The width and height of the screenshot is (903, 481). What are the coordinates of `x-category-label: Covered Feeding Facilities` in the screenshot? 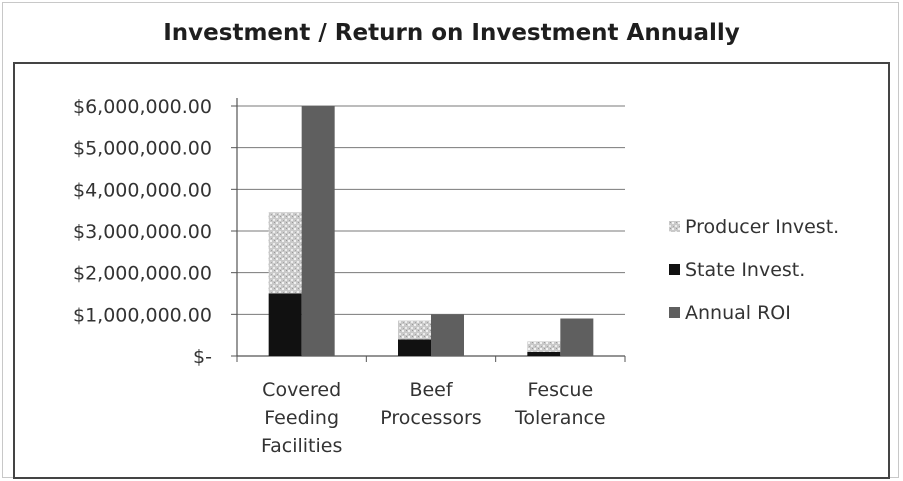 It's located at (301, 418).